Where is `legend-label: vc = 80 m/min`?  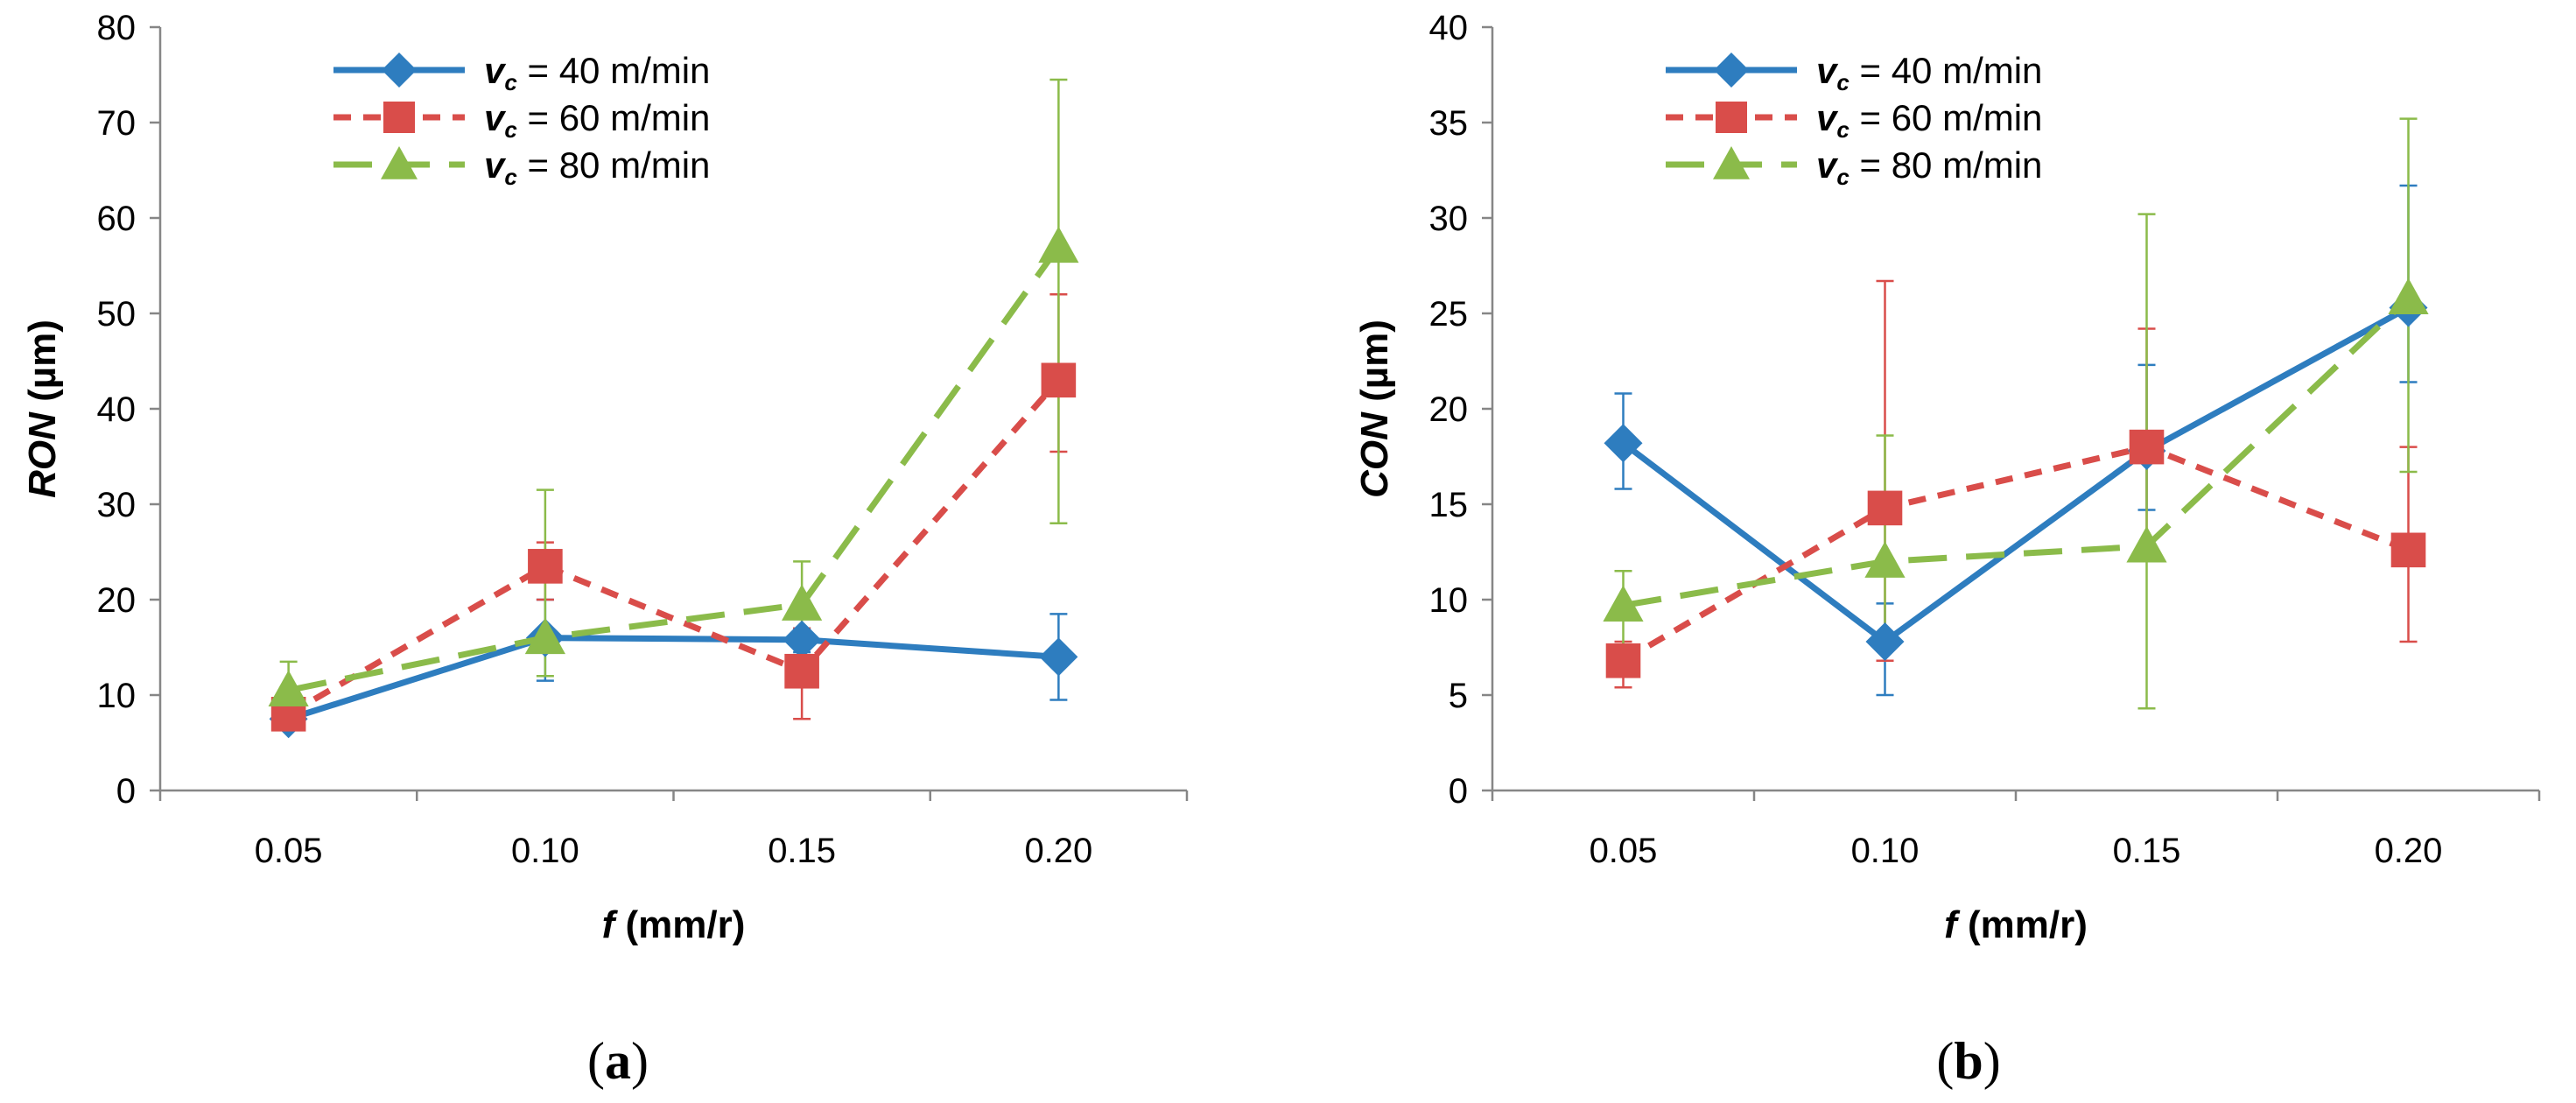
legend-label: vc = 80 m/min is located at coordinates (1929, 167).